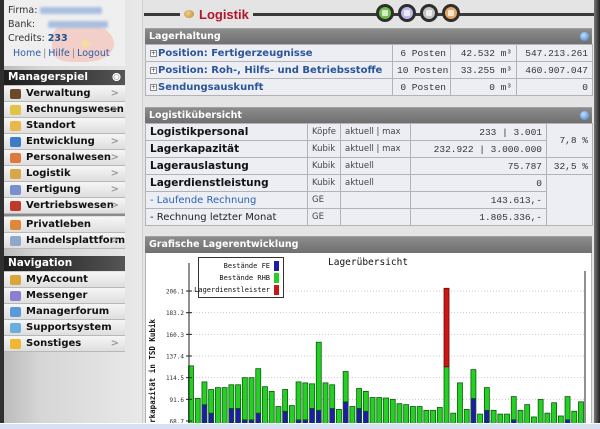 This screenshot has height=429, width=600. Describe the element at coordinates (226, 183) in the screenshot. I see `row-label: Lagerdienstleistung` at that location.